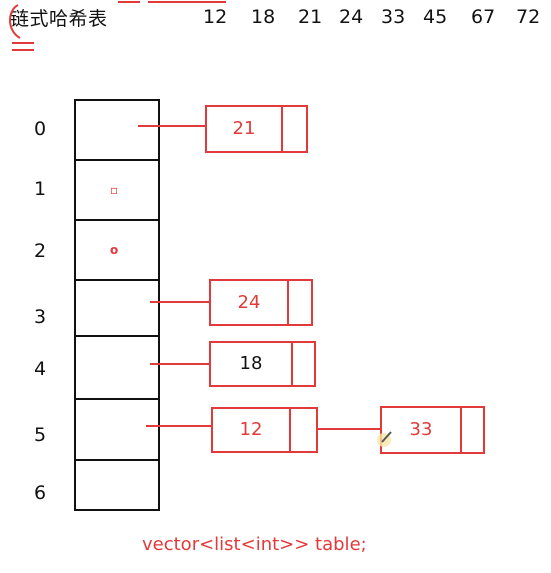  What do you see at coordinates (251, 429) in the screenshot?
I see `node-value: 12` at bounding box center [251, 429].